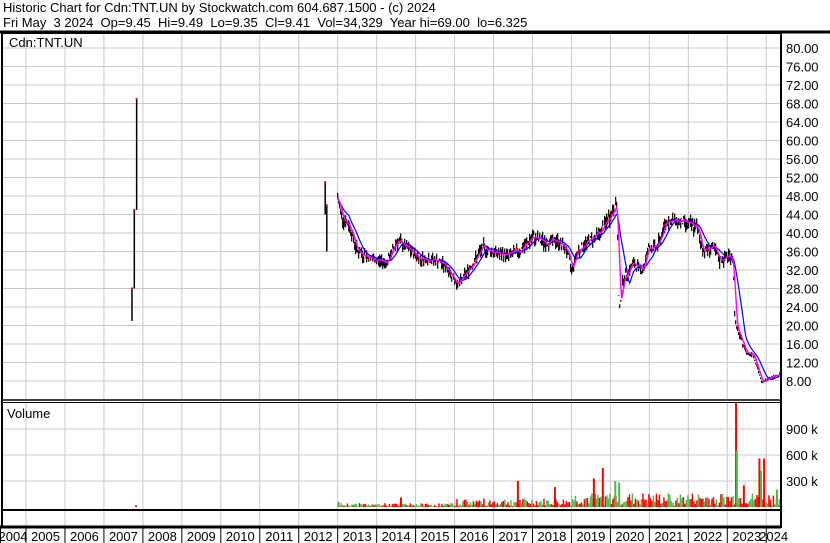 Image resolution: width=830 pixels, height=543 pixels. Describe the element at coordinates (802, 270) in the screenshot. I see `price-tick-label: 32.00` at that location.